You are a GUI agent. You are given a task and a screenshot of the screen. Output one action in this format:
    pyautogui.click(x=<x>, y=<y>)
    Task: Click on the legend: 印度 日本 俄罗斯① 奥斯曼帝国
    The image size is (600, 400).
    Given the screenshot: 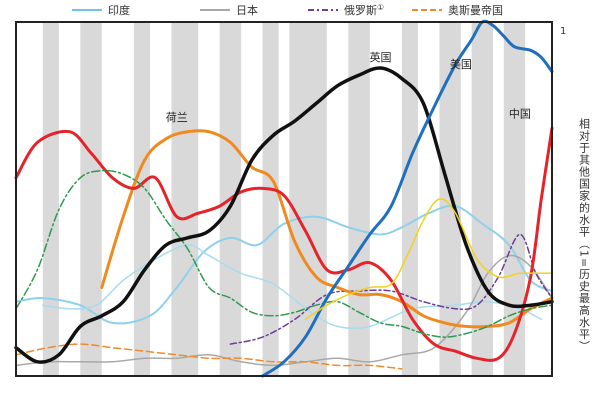 What is the action you would take?
    pyautogui.click(x=287, y=10)
    